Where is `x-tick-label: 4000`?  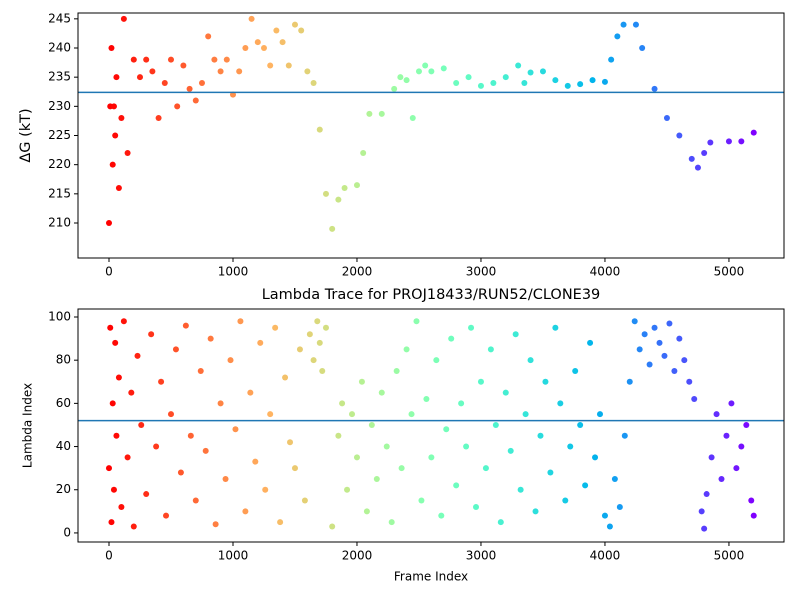 x-tick-label: 4000 is located at coordinates (605, 556).